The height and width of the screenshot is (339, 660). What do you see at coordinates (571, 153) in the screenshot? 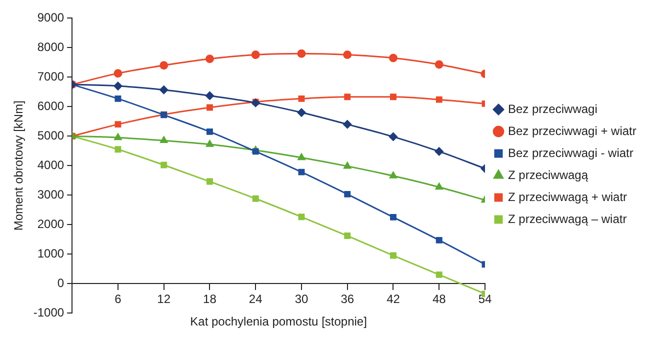
I see `legend-label: Bez przeciwwagi - wiatr` at bounding box center [571, 153].